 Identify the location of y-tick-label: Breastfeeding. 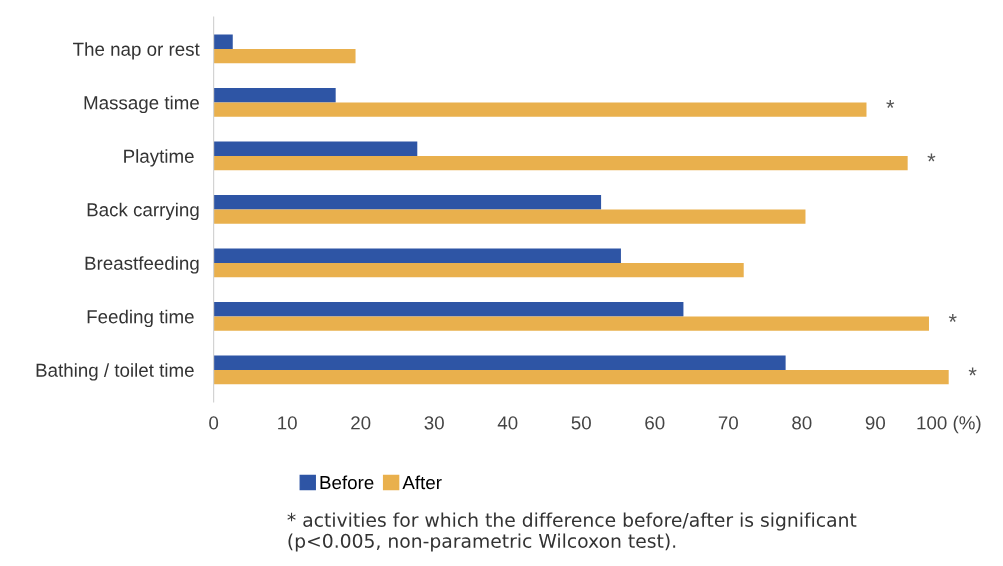
(142, 265).